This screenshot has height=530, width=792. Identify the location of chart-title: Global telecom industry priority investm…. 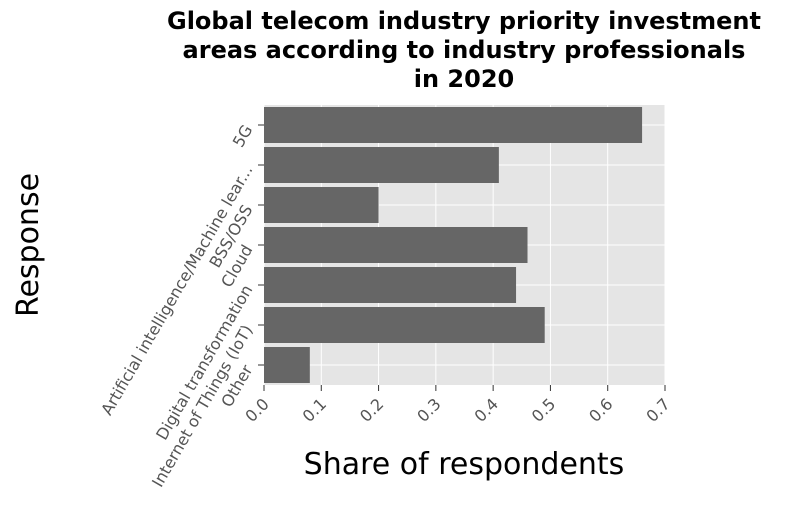
(464, 50).